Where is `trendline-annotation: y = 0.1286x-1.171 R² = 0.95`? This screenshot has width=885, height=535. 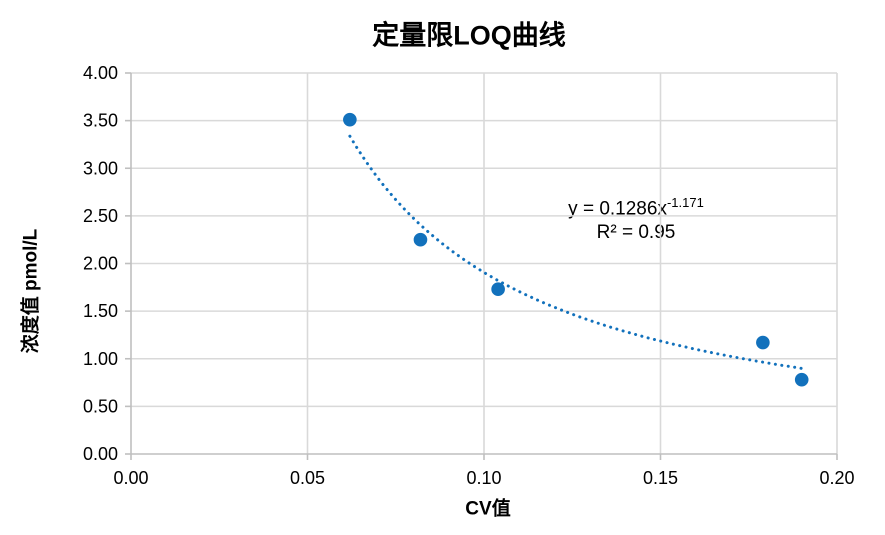
trendline-annotation: y = 0.1286x-1.171 R² = 0.95 is located at coordinates (636, 218).